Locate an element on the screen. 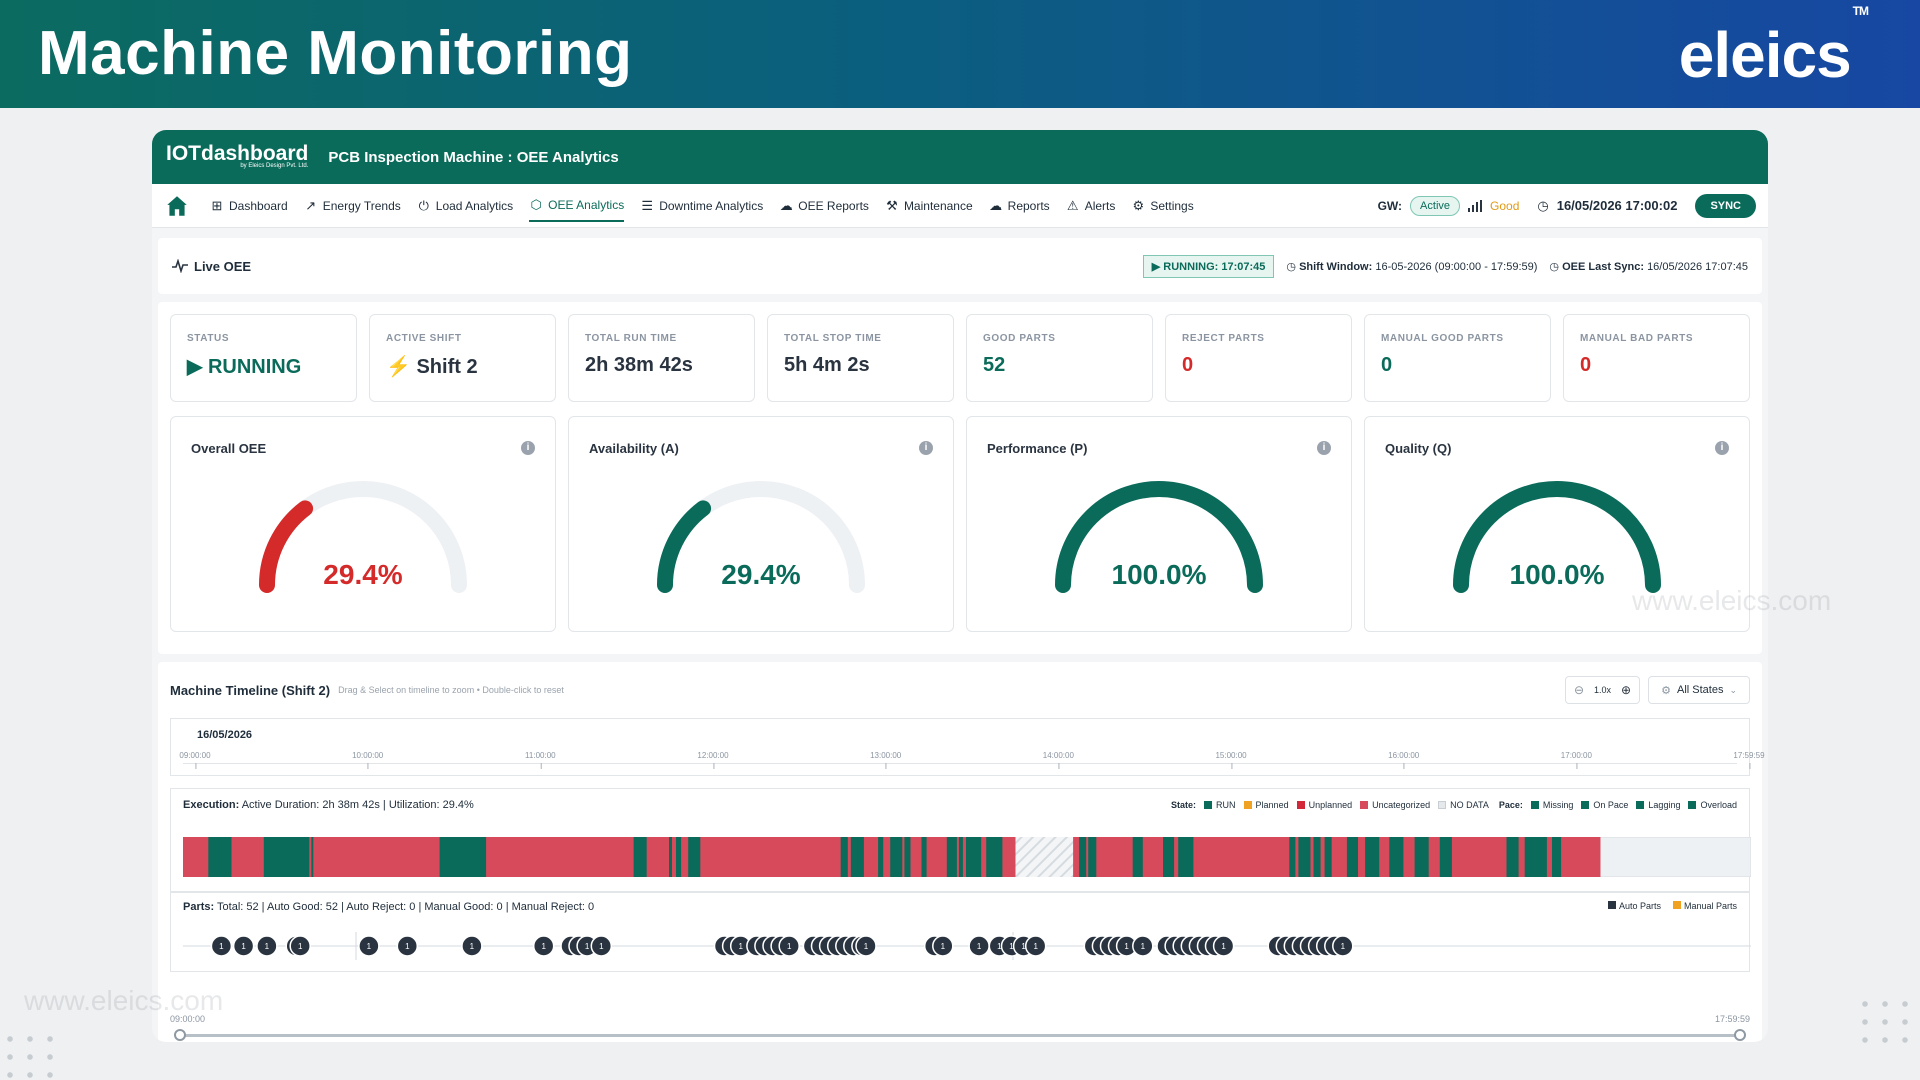  range-handle-start is located at coordinates (180, 1035).